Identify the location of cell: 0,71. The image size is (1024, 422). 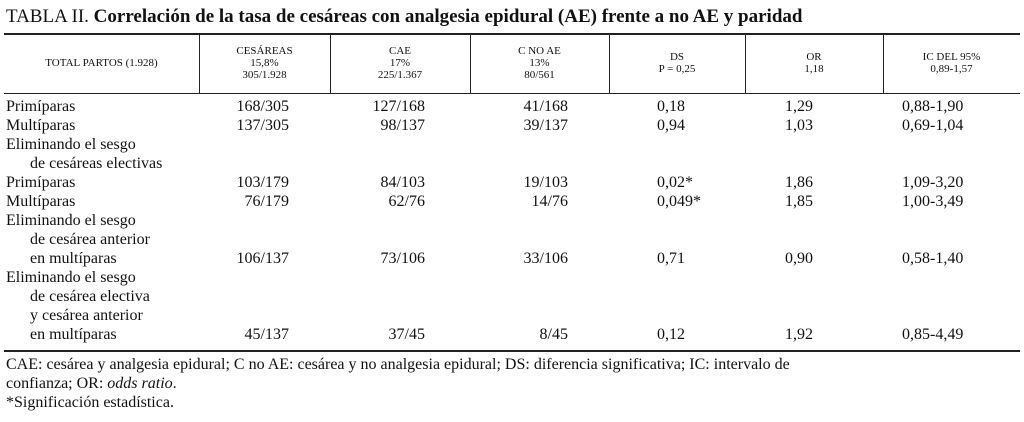
(671, 258).